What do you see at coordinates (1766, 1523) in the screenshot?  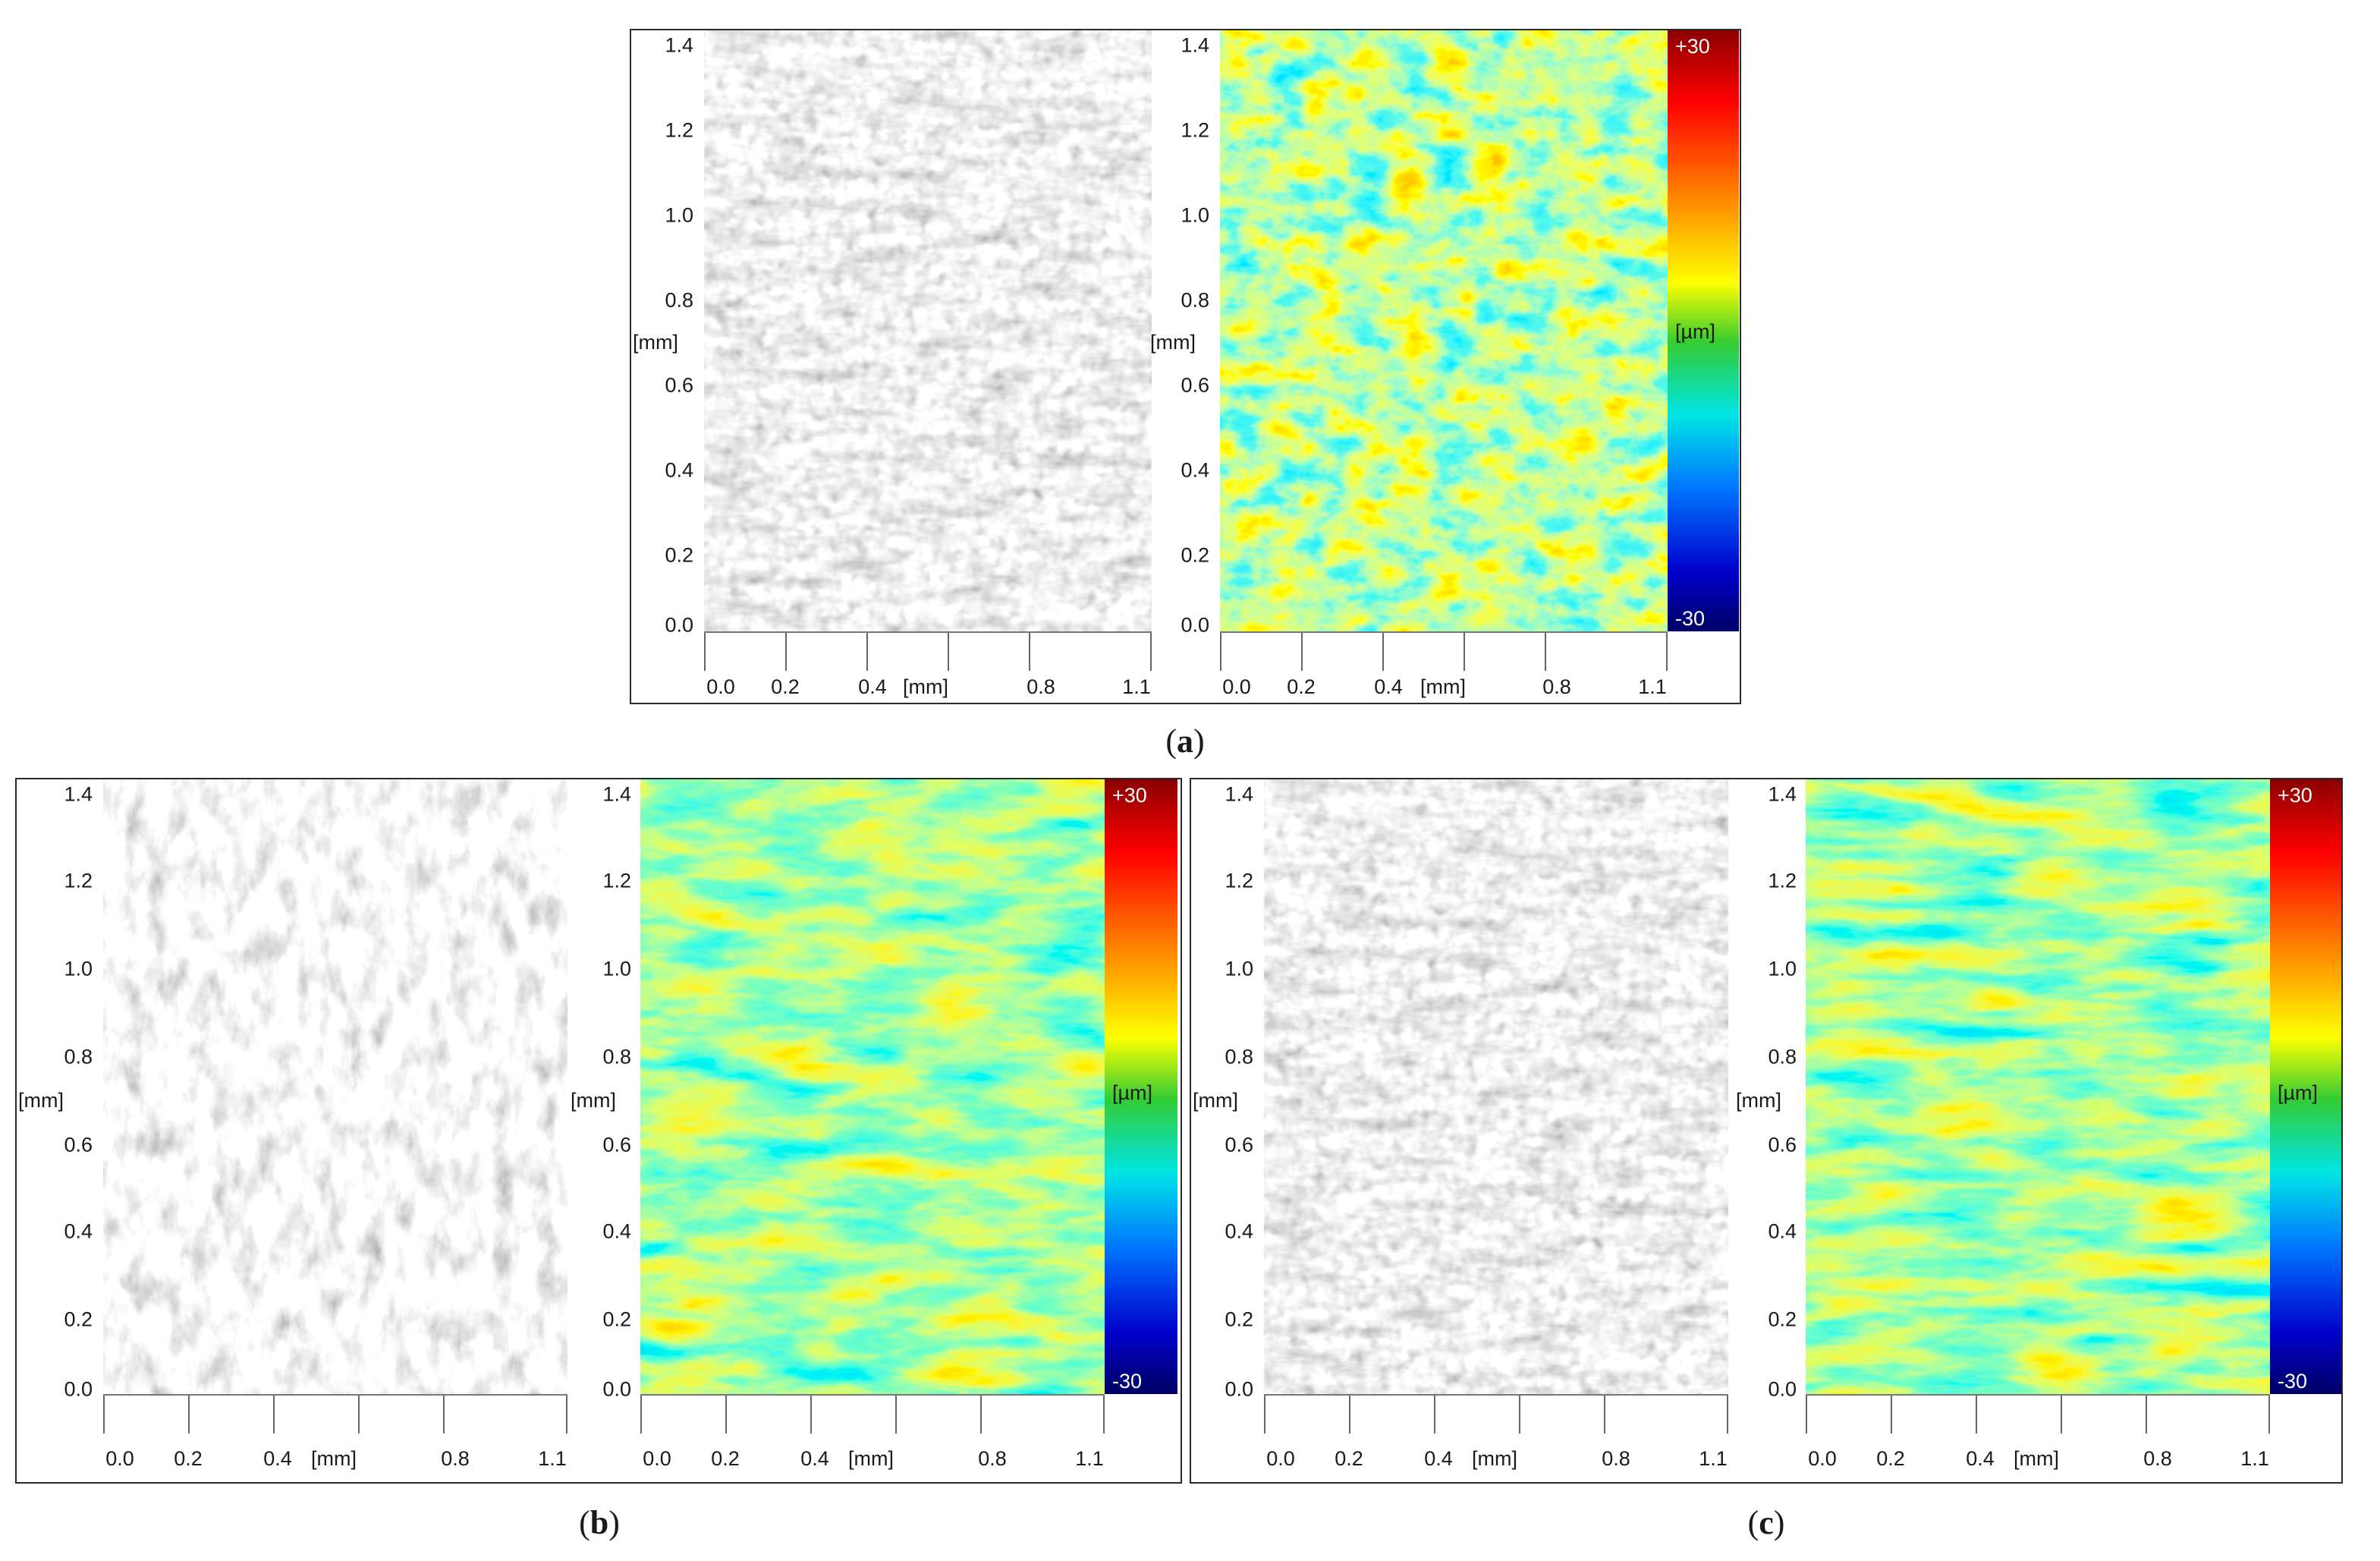 I see `caption-c: (c)` at bounding box center [1766, 1523].